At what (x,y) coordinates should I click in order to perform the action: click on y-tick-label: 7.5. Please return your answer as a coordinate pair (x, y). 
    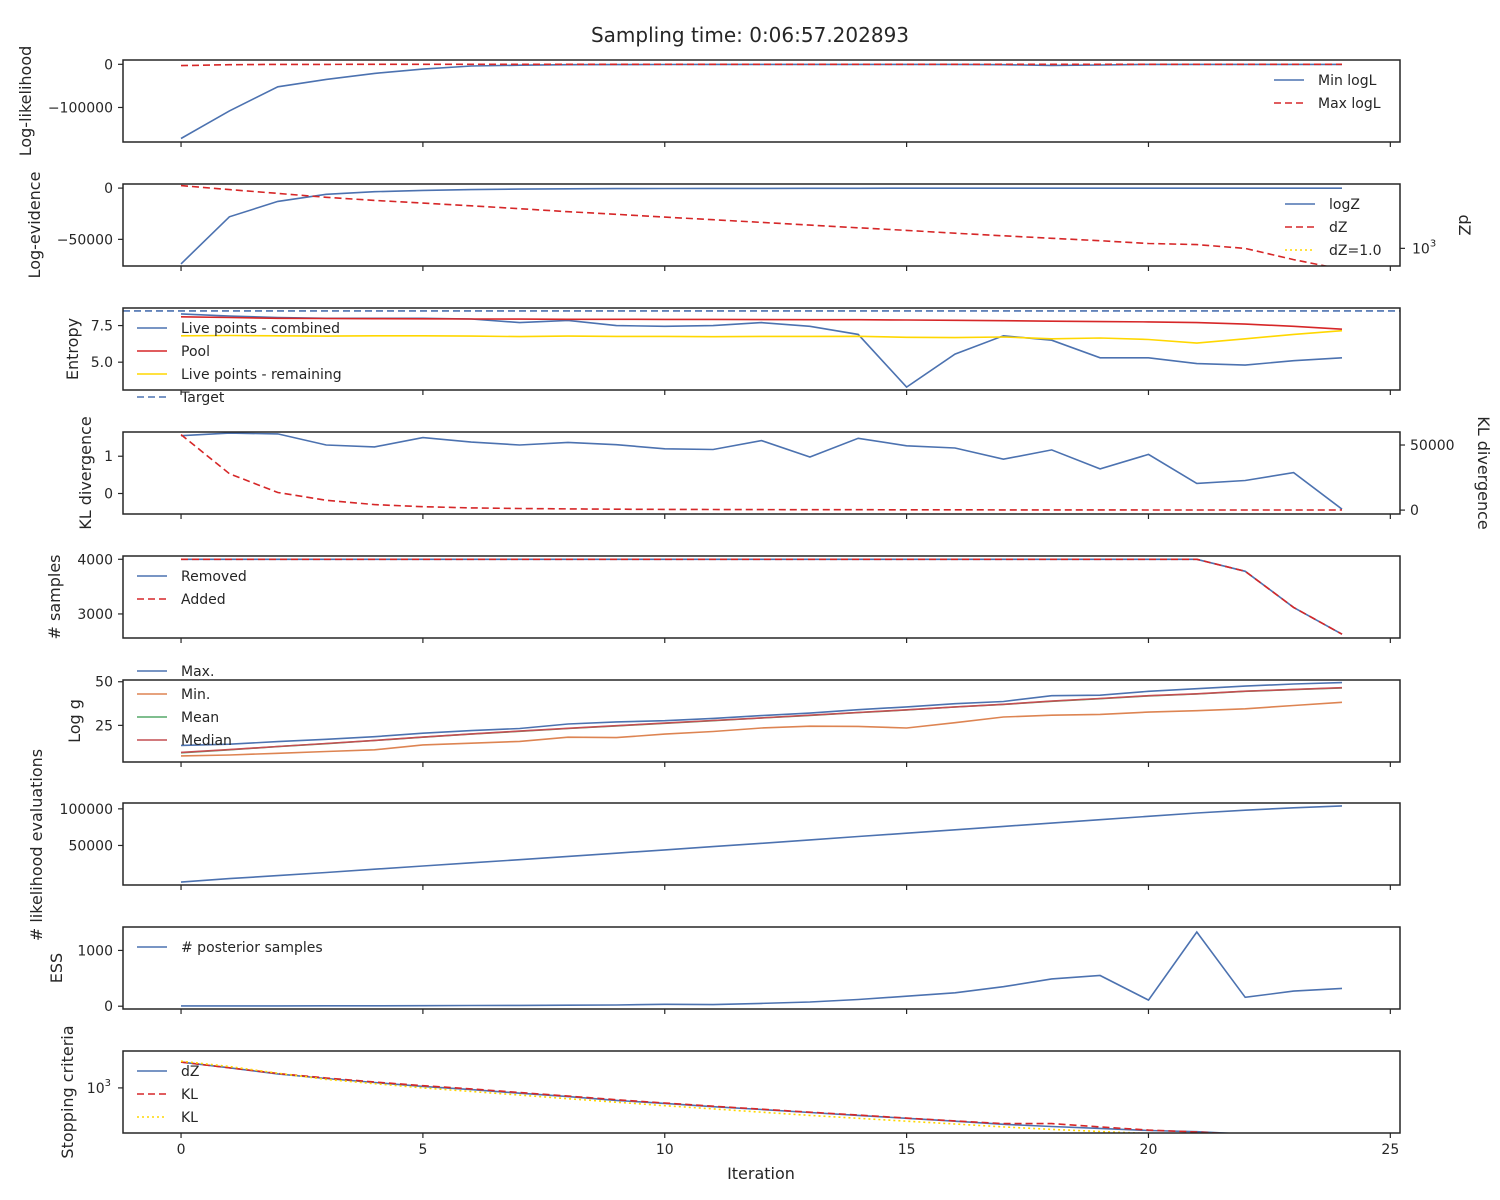
    Looking at the image, I should click on (102, 327).